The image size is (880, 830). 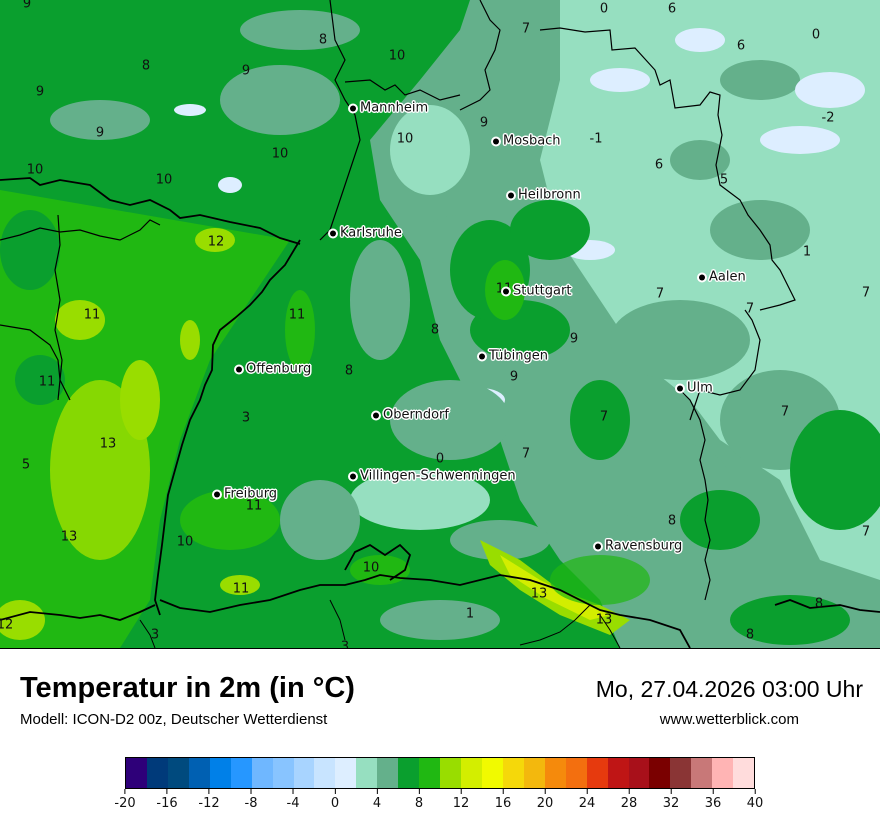 I want to click on legend-tick-label: 24, so click(x=587, y=803).